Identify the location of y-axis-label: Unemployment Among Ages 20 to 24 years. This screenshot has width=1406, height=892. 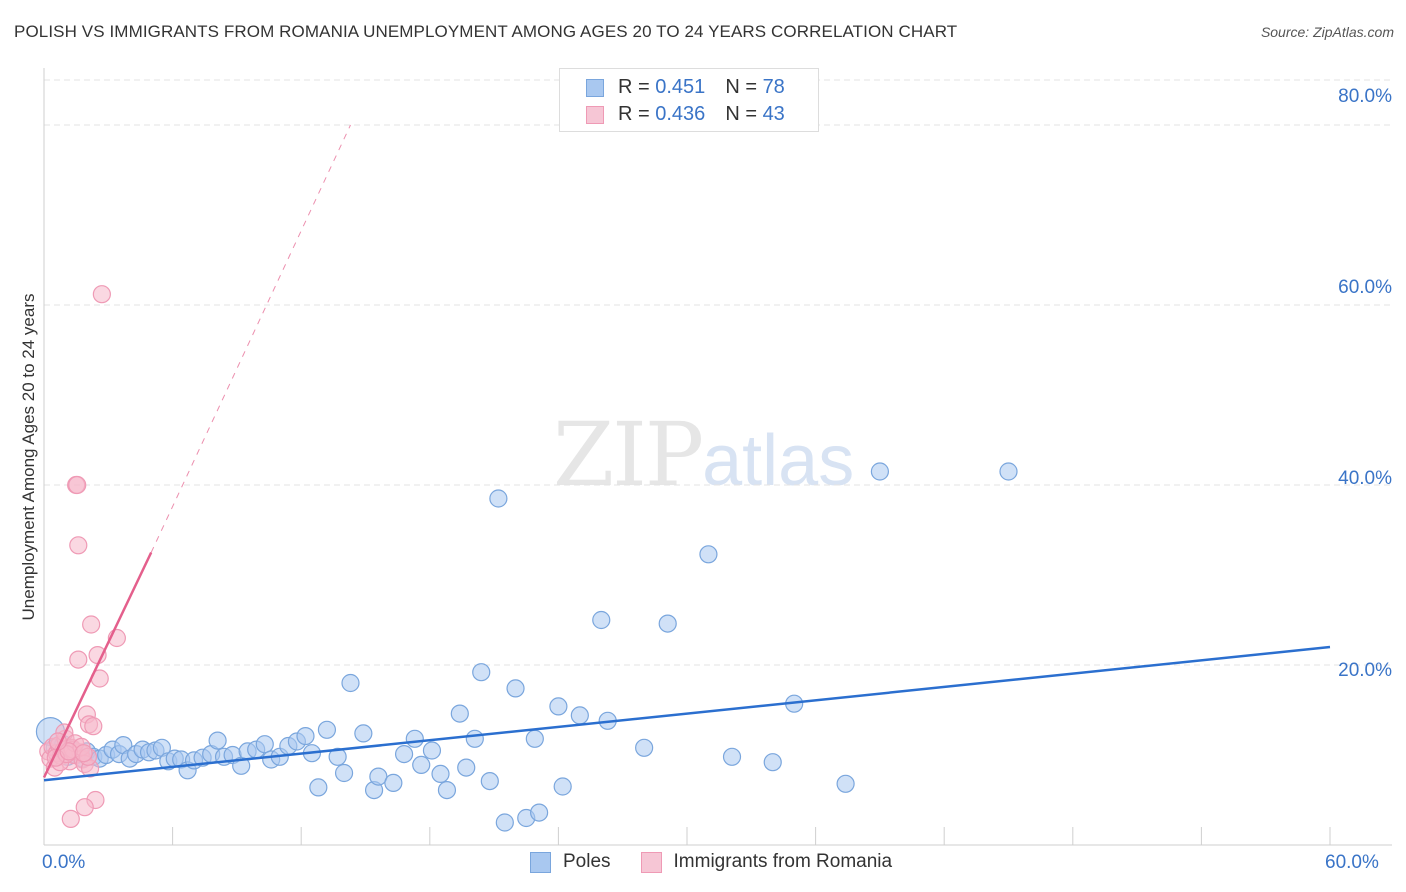
(28, 457).